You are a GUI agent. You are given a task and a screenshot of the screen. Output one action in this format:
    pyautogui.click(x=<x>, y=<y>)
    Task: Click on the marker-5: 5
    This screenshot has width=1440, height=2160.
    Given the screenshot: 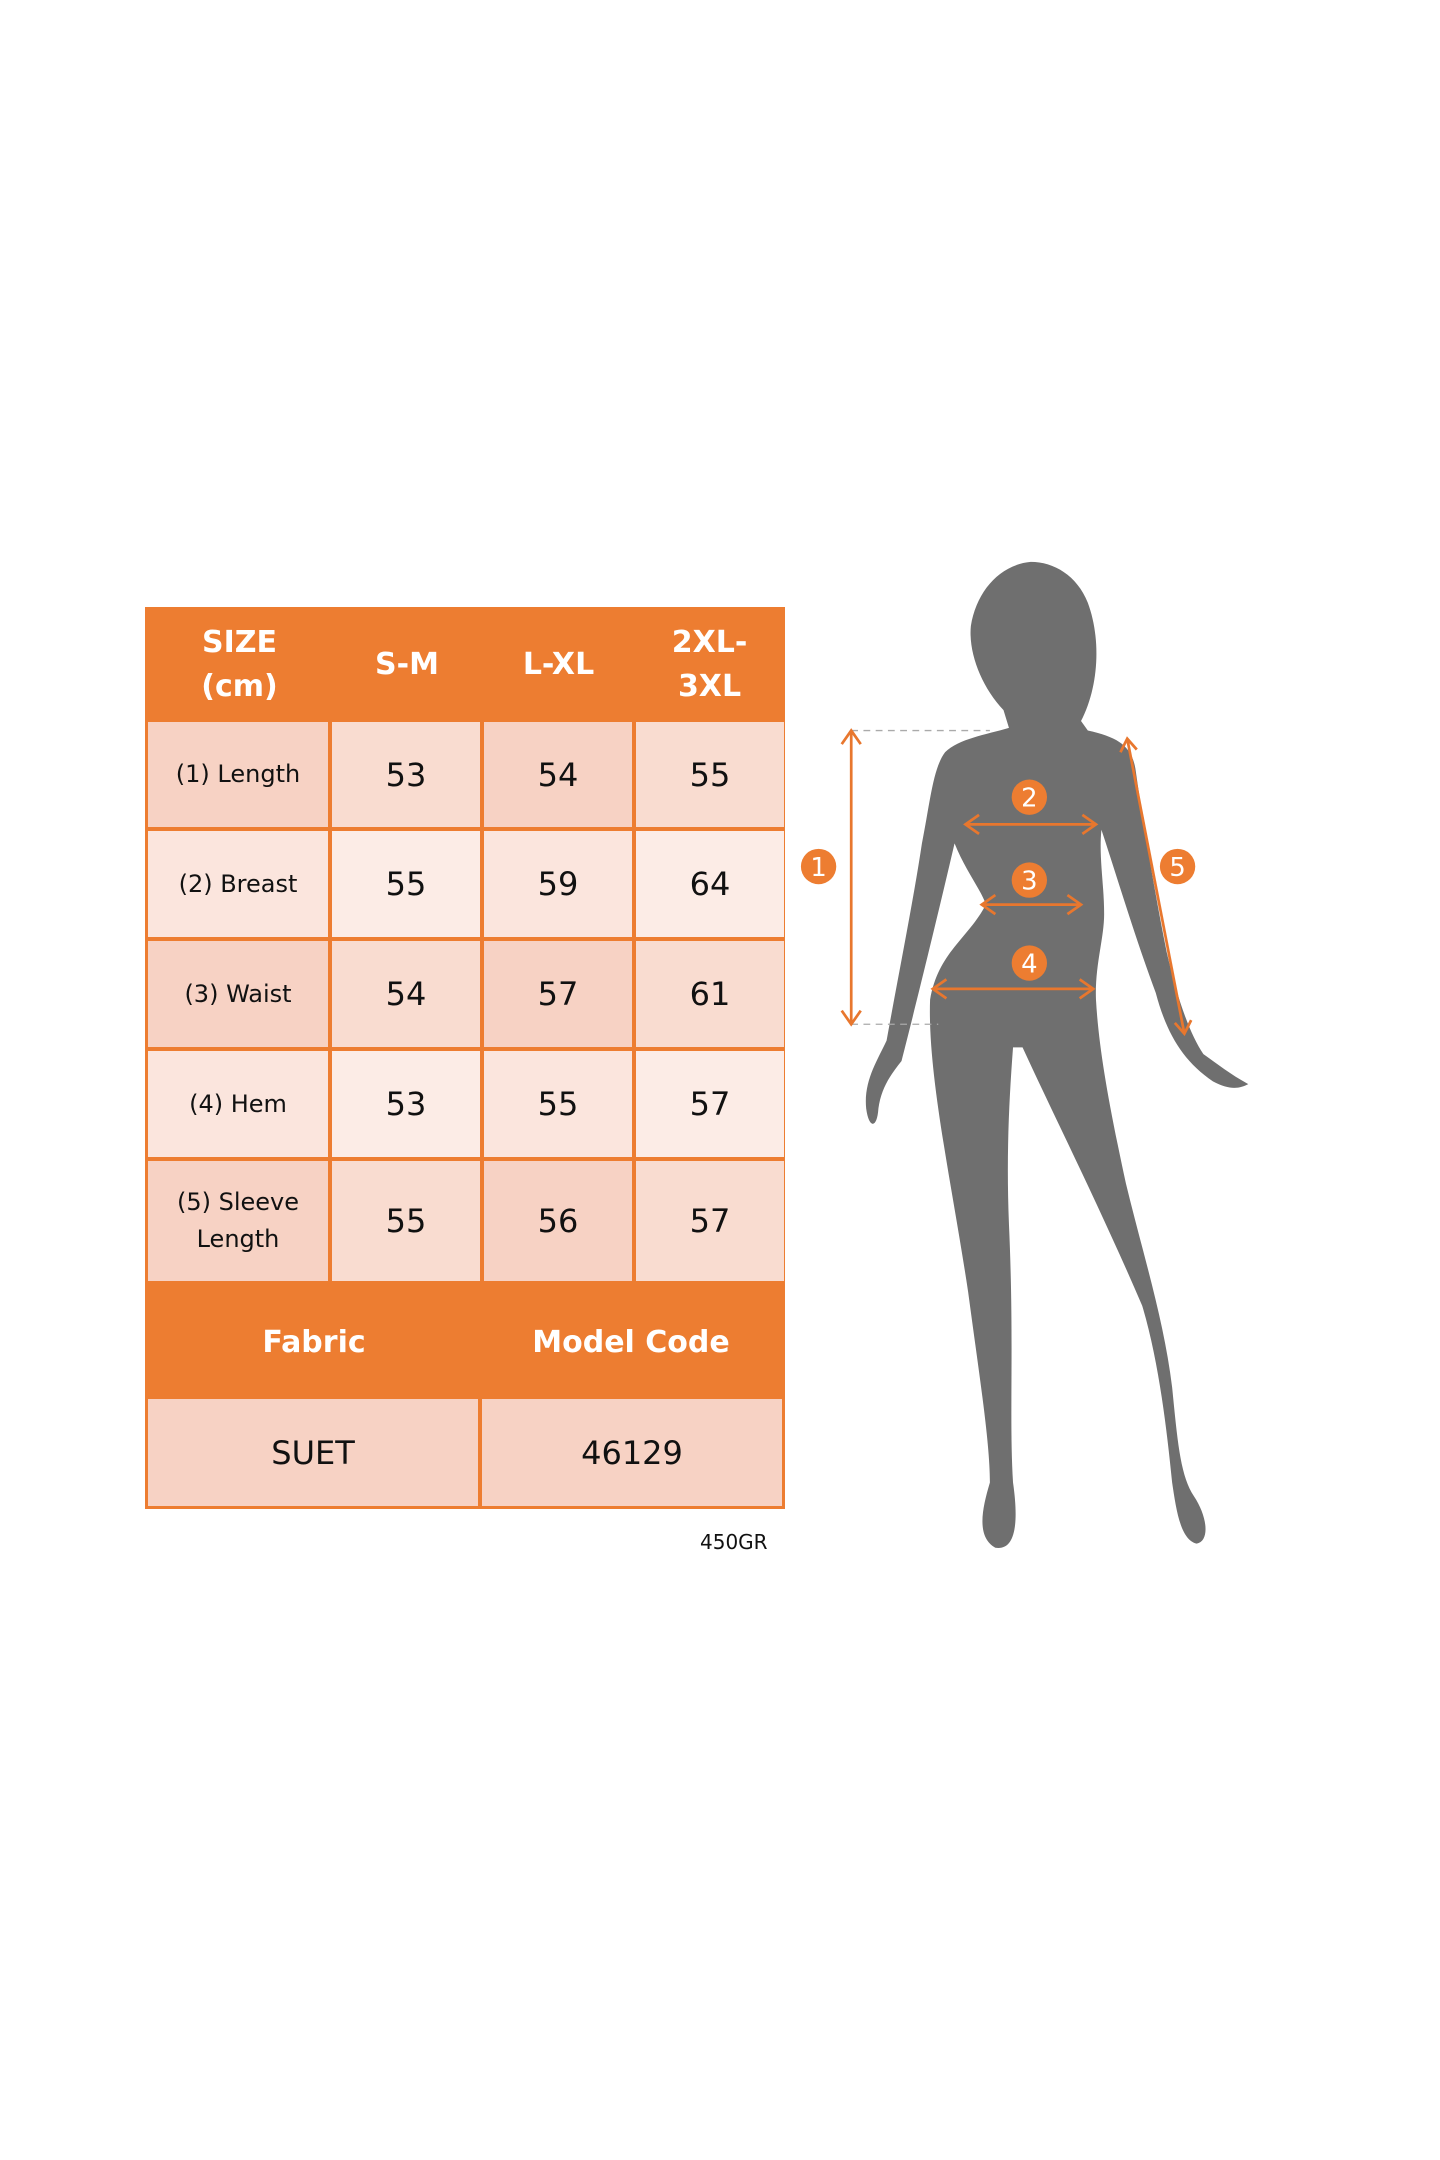 What is the action you would take?
    pyautogui.click(x=1177, y=866)
    